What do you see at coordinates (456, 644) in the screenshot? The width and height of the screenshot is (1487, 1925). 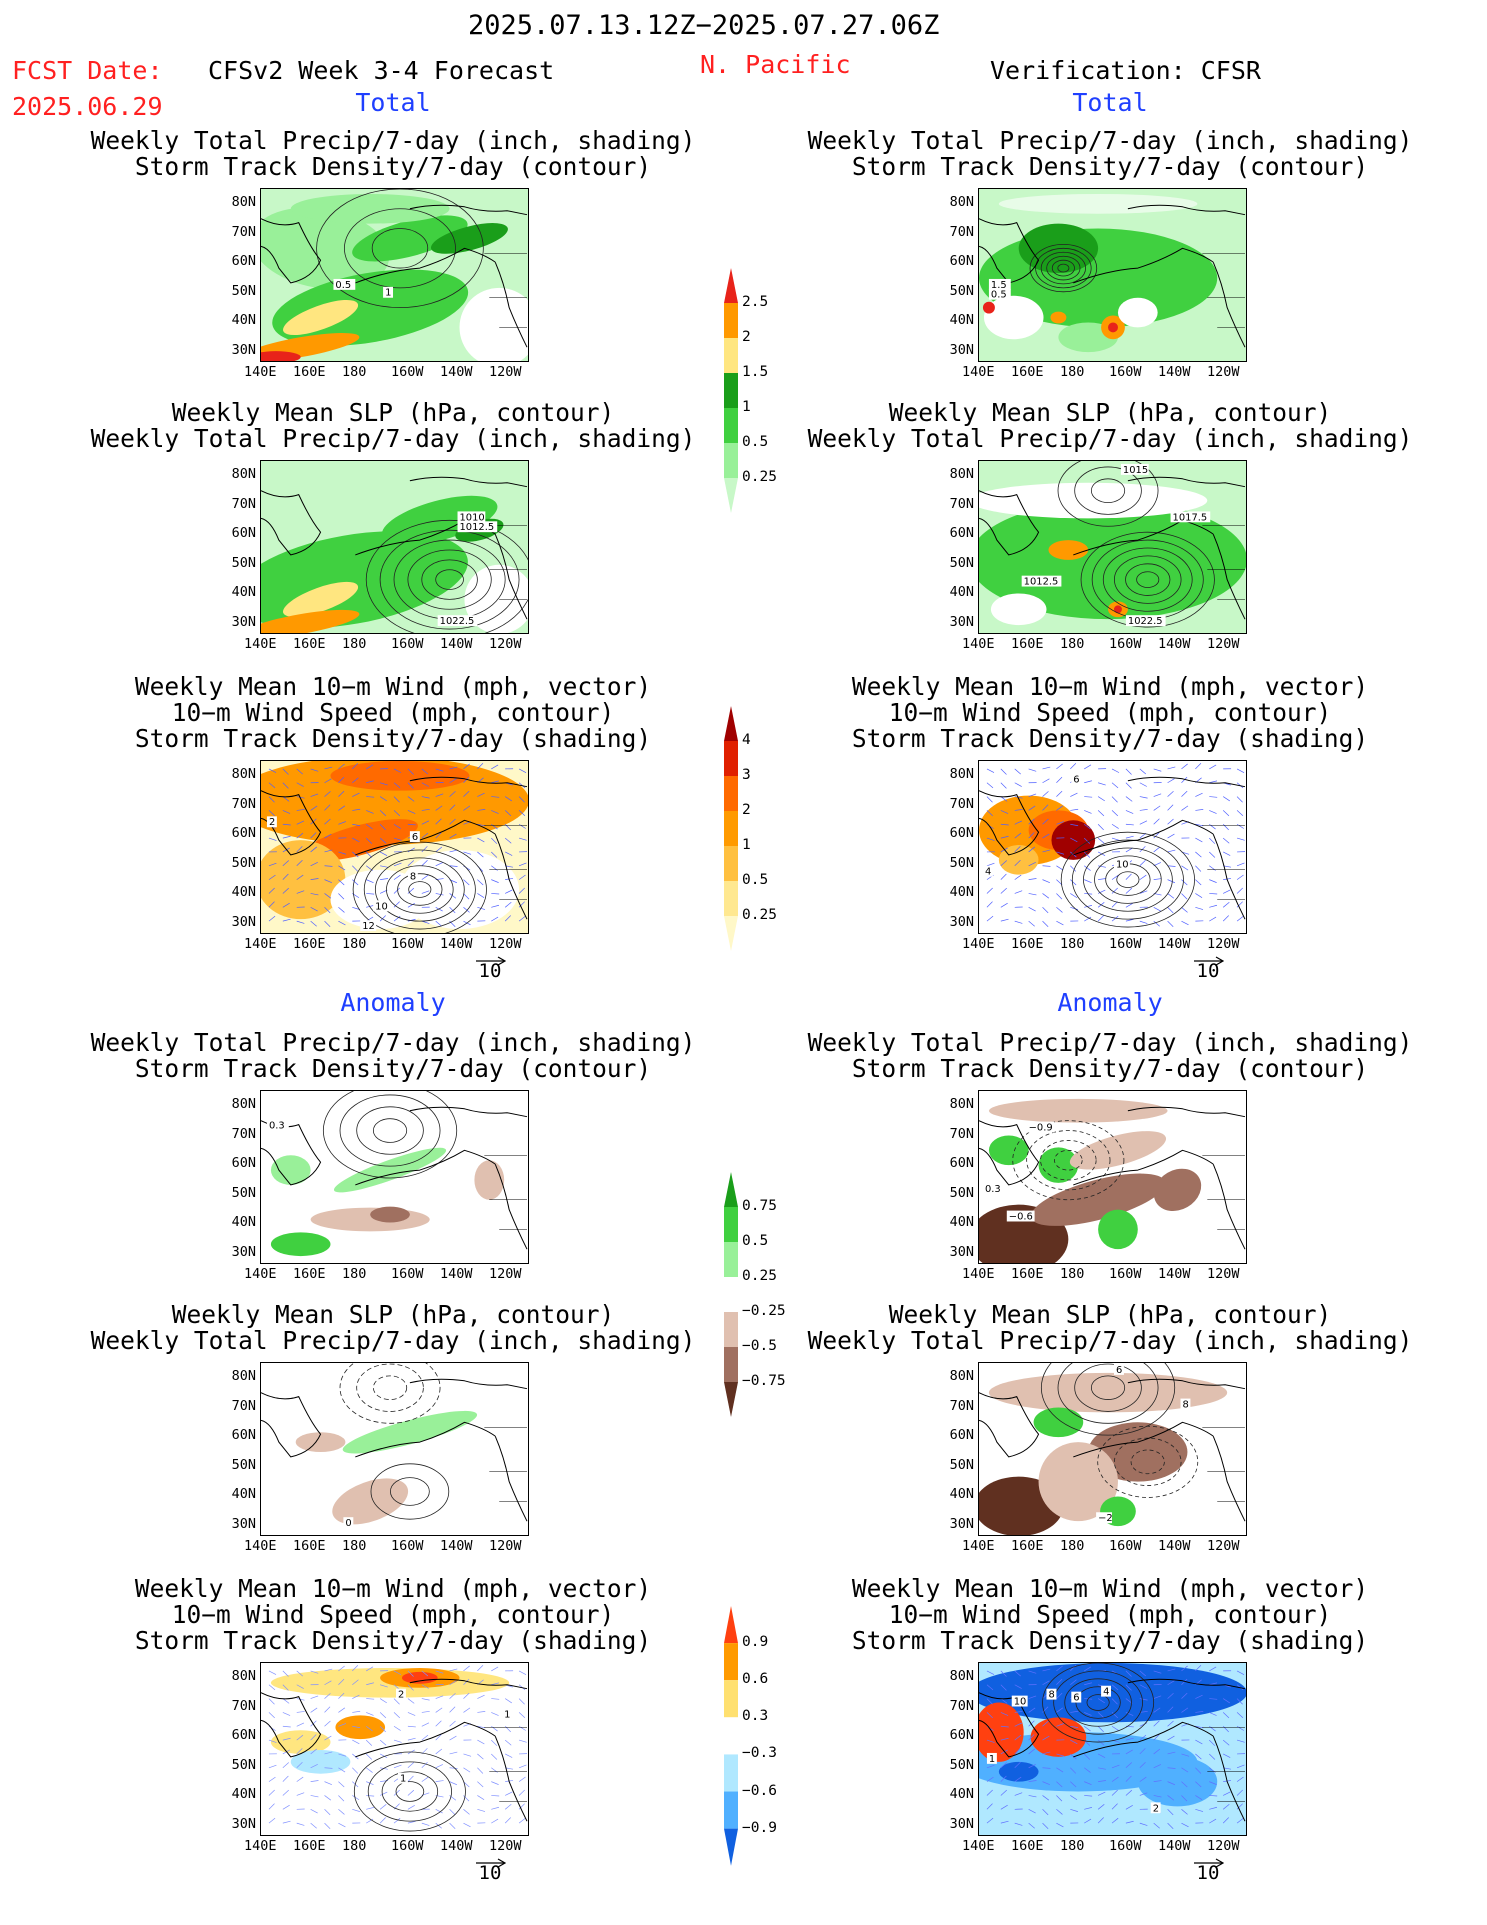 I see `lon-tick-label: 140W` at bounding box center [456, 644].